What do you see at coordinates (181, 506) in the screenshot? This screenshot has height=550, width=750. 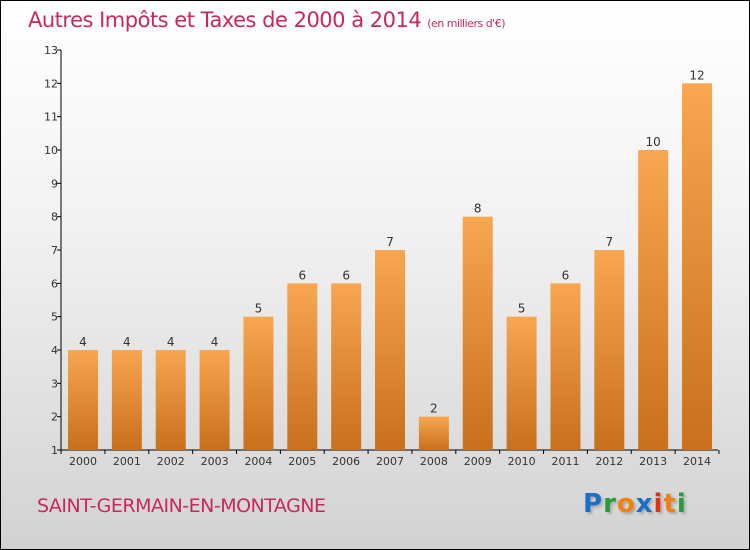 I see `commune-name: SAINT-GERMAIN-EN-MONTAGNE` at bounding box center [181, 506].